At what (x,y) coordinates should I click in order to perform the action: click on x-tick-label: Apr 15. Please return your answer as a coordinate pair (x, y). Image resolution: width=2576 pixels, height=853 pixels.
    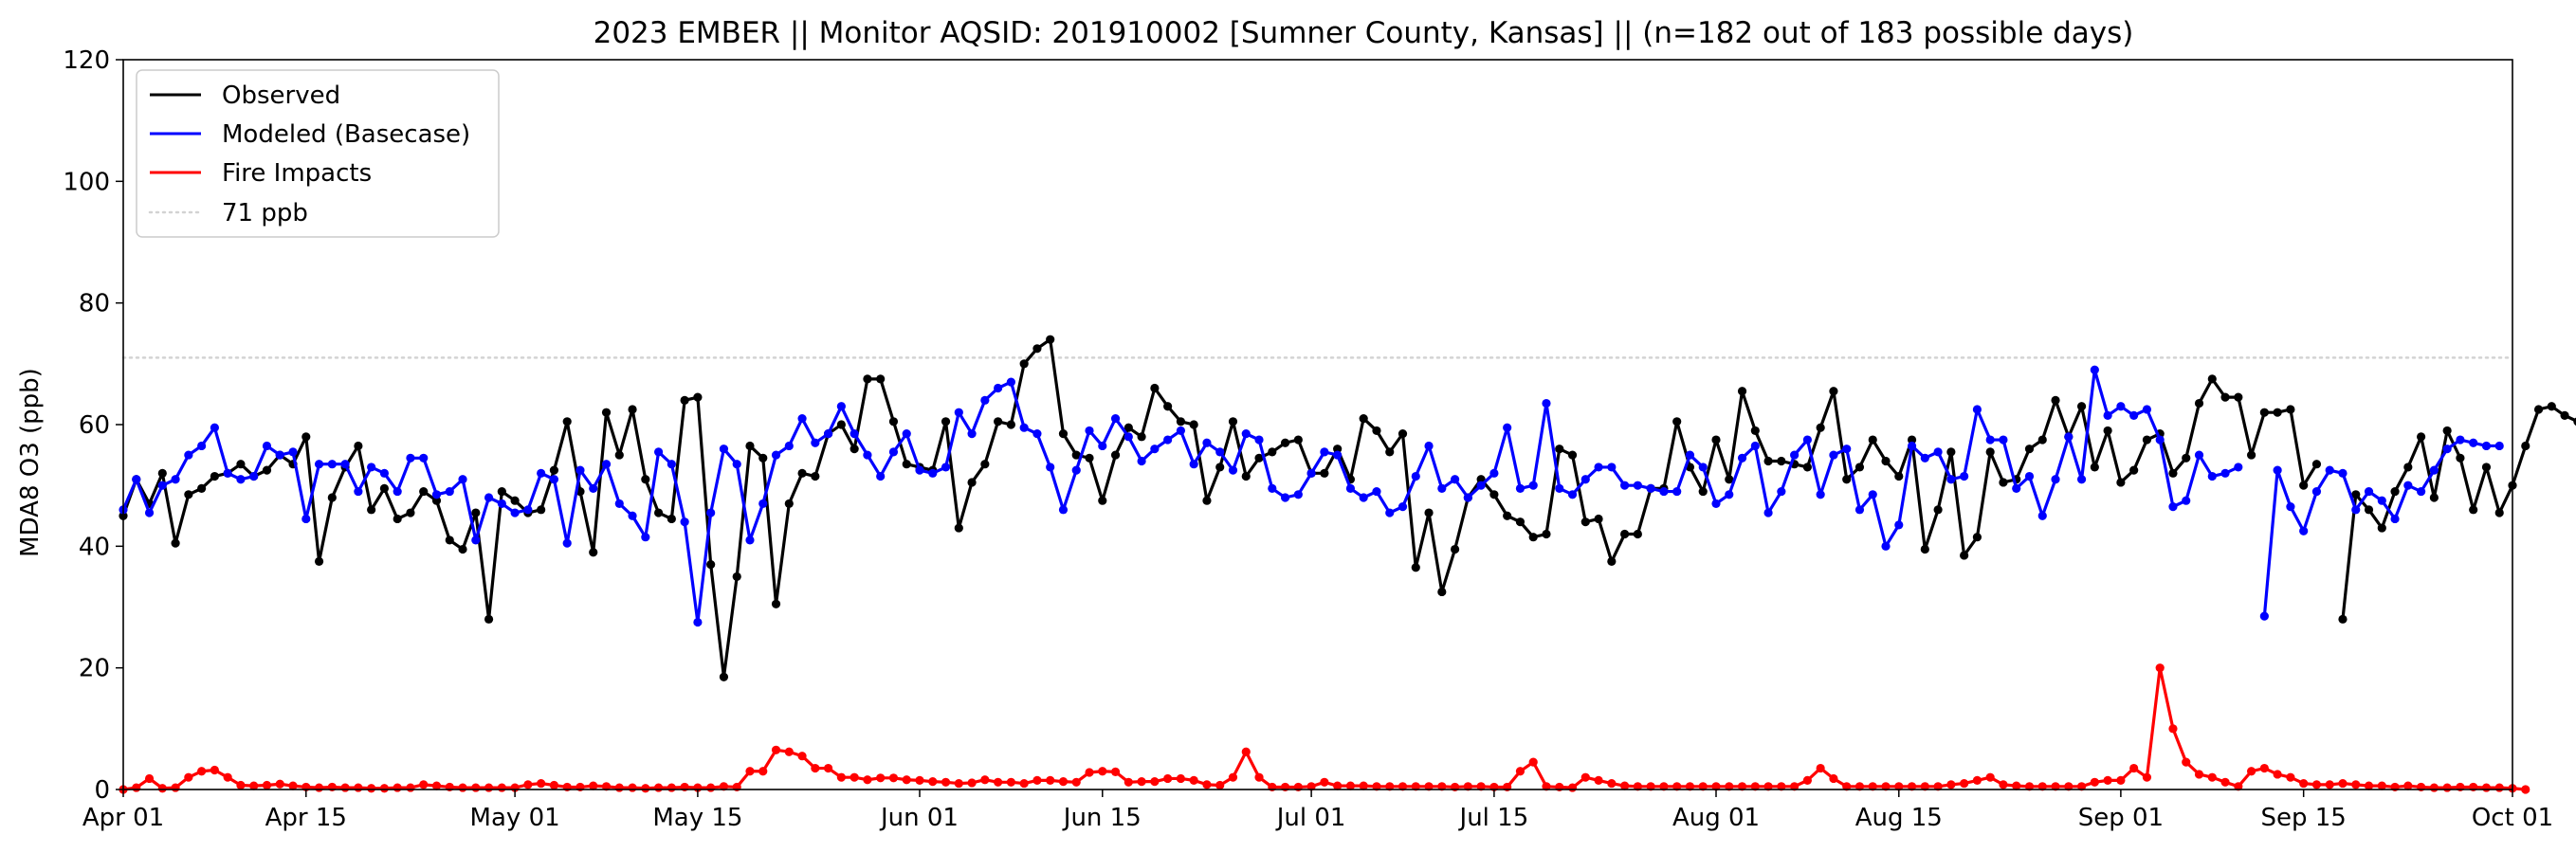
    Looking at the image, I should click on (306, 818).